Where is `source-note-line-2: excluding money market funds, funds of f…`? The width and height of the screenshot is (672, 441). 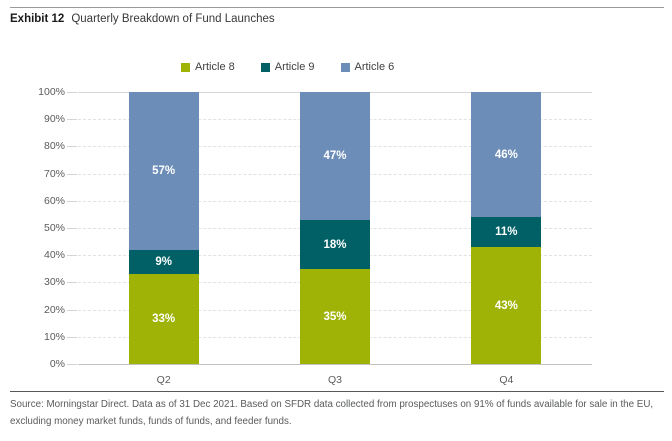 source-note-line-2: excluding money market funds, funds of f… is located at coordinates (151, 421).